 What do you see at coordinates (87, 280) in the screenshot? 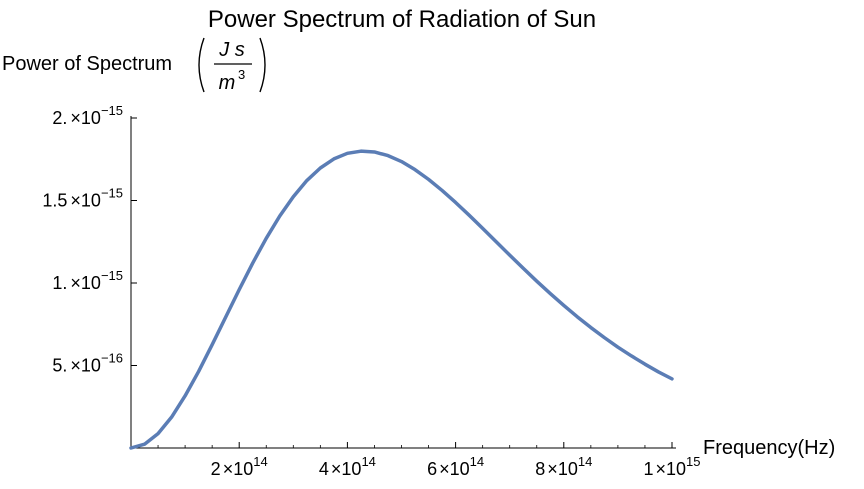
I see `y-tick-label: 1. ×10−15` at bounding box center [87, 280].